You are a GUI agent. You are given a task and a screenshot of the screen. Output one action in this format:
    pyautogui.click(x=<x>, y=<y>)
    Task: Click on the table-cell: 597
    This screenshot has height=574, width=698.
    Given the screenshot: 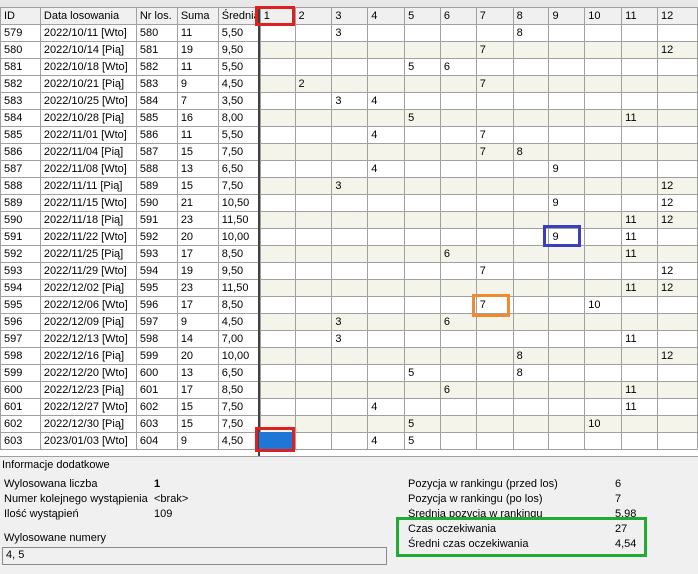 What is the action you would take?
    pyautogui.click(x=156, y=322)
    